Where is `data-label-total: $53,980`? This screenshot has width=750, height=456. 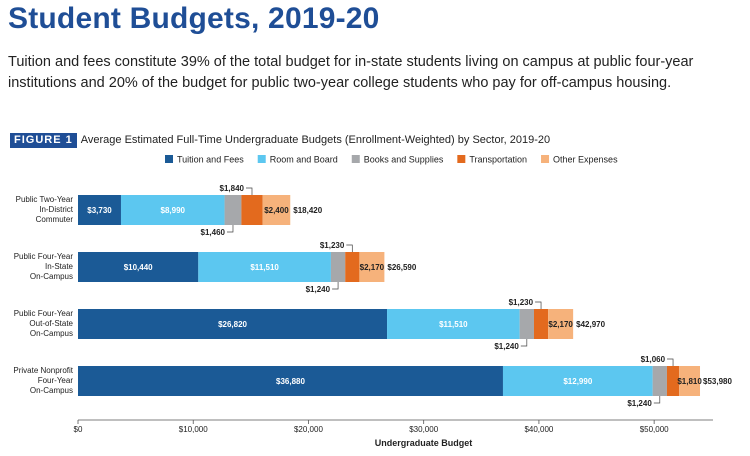 data-label-total: $53,980 is located at coordinates (717, 381).